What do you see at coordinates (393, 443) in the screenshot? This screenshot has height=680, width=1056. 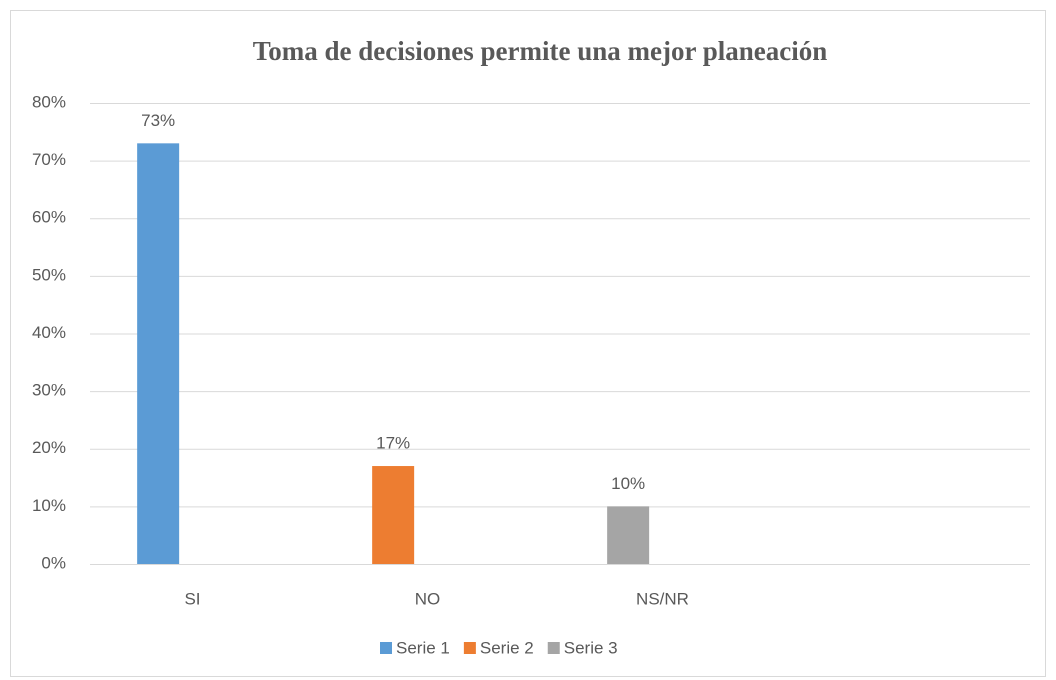 I see `data-label: 17%` at bounding box center [393, 443].